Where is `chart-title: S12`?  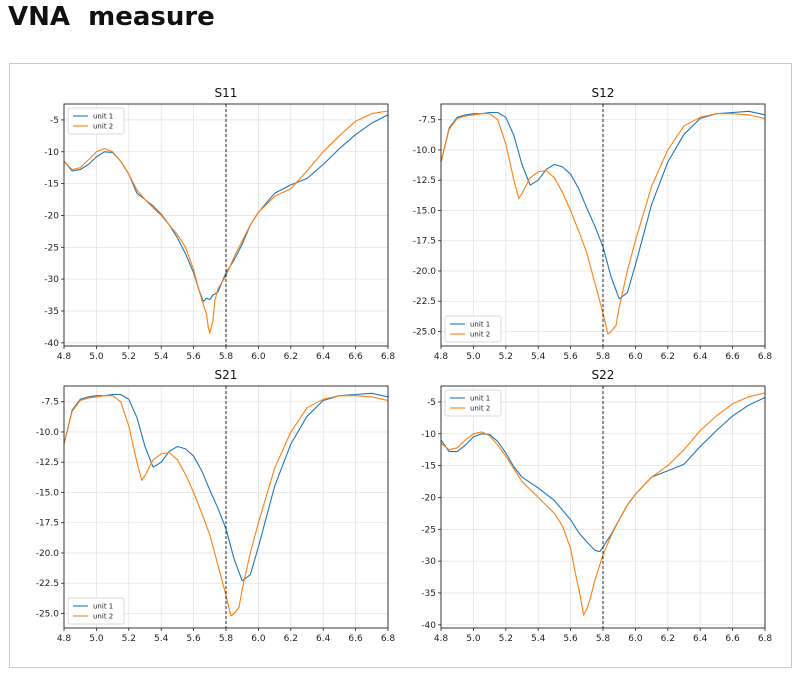
chart-title: S12 is located at coordinates (603, 93).